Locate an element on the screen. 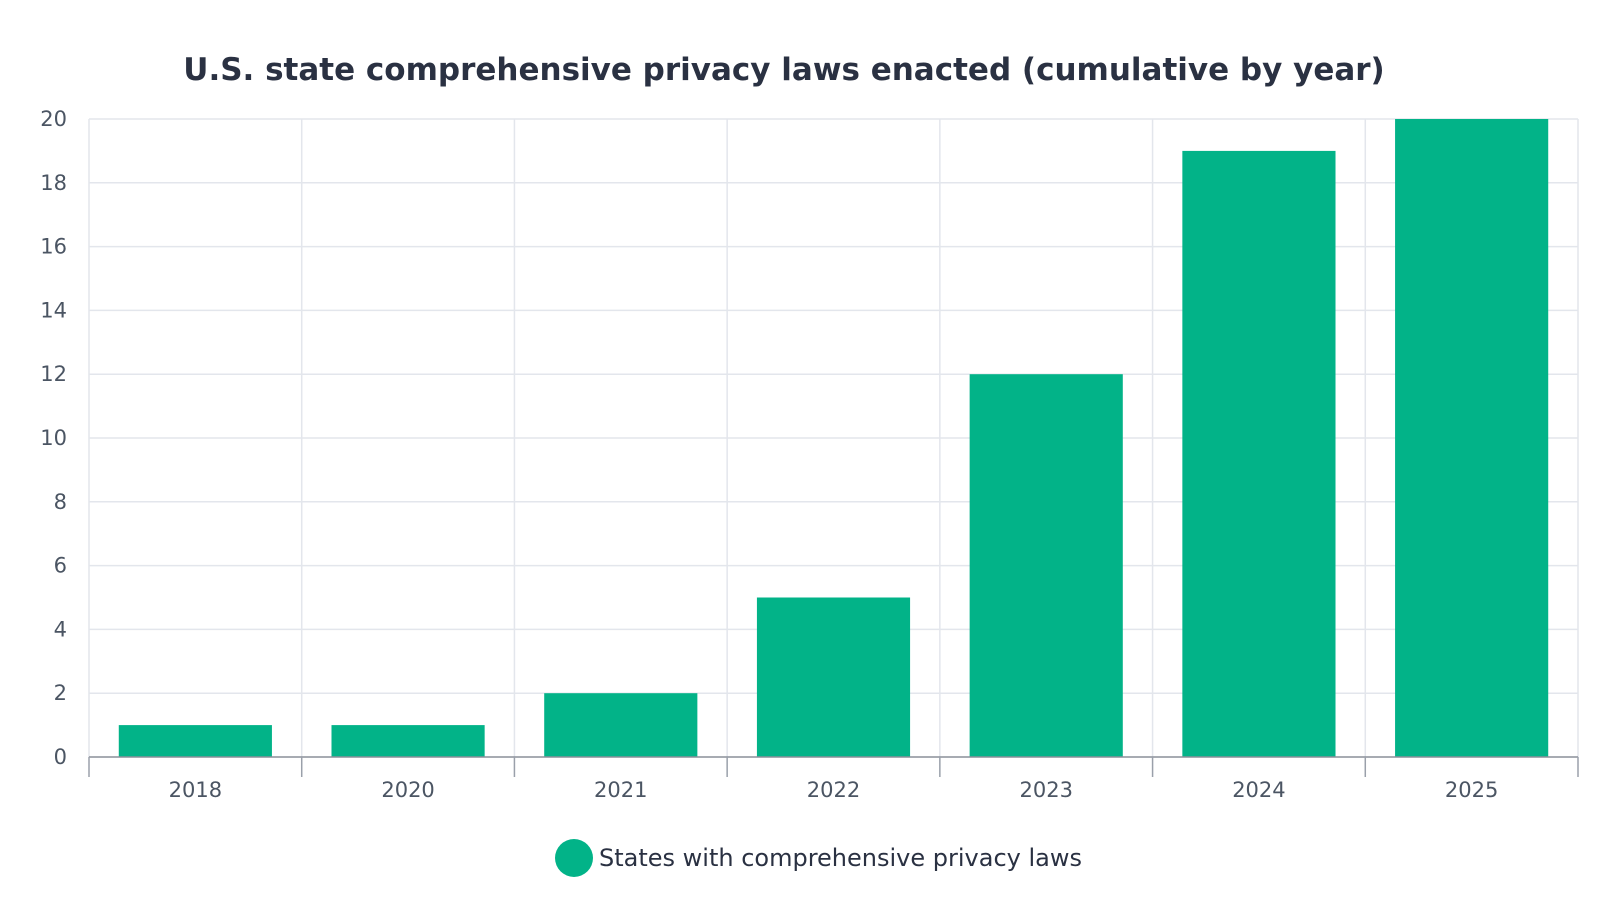 Image resolution: width=1600 pixels, height=900 pixels. x-tick-labels: 2018 2020 2021 2022 2023 2024 2025 is located at coordinates (834, 790).